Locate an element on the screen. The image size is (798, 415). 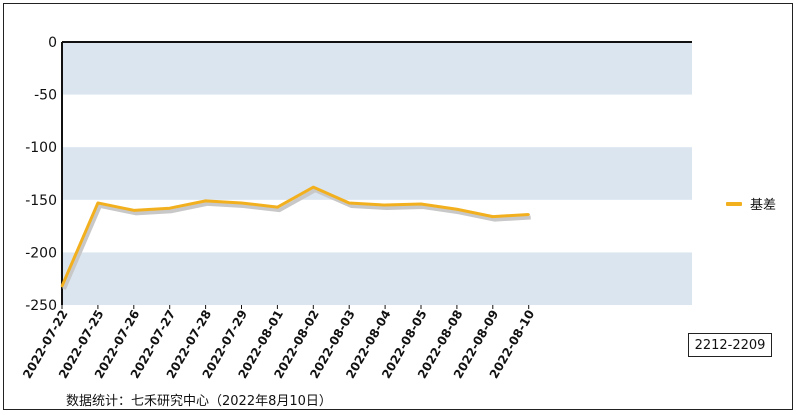
legend-swatch is located at coordinates (734, 203).